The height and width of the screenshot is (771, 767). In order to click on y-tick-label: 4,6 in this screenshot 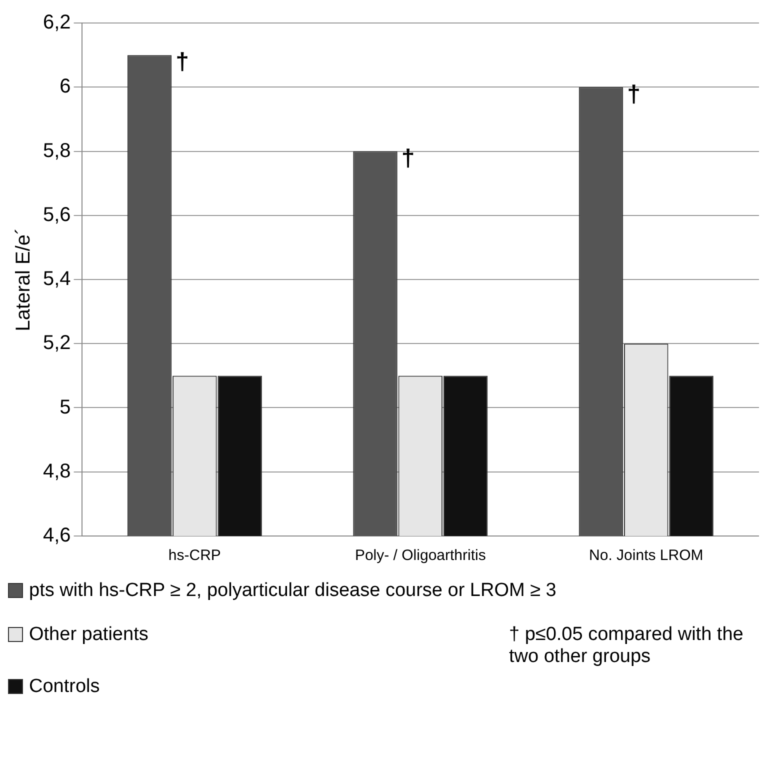, I will do `click(56, 535)`.